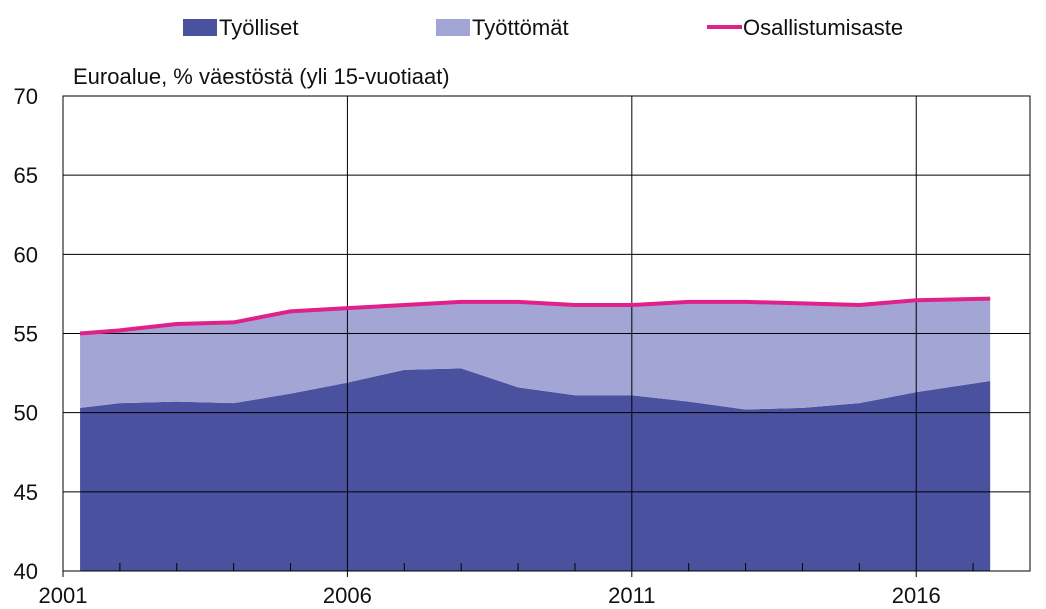 The width and height of the screenshot is (1046, 609). I want to click on chart-legend: Työlliset Työttömät Osallistumisaste, so click(543, 27).